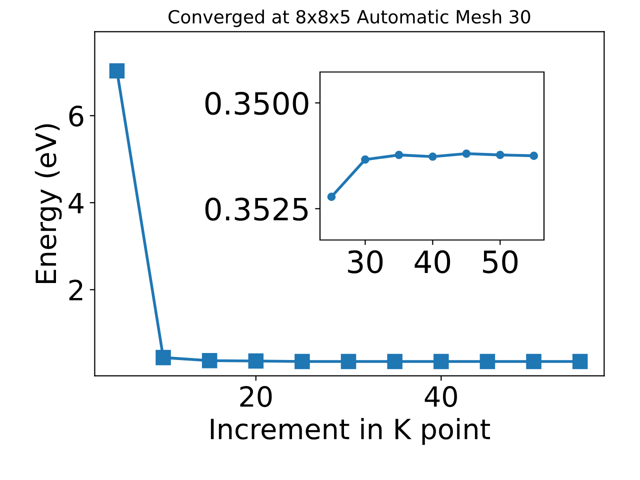  I want to click on y-tick-label: 2, so click(75, 290).